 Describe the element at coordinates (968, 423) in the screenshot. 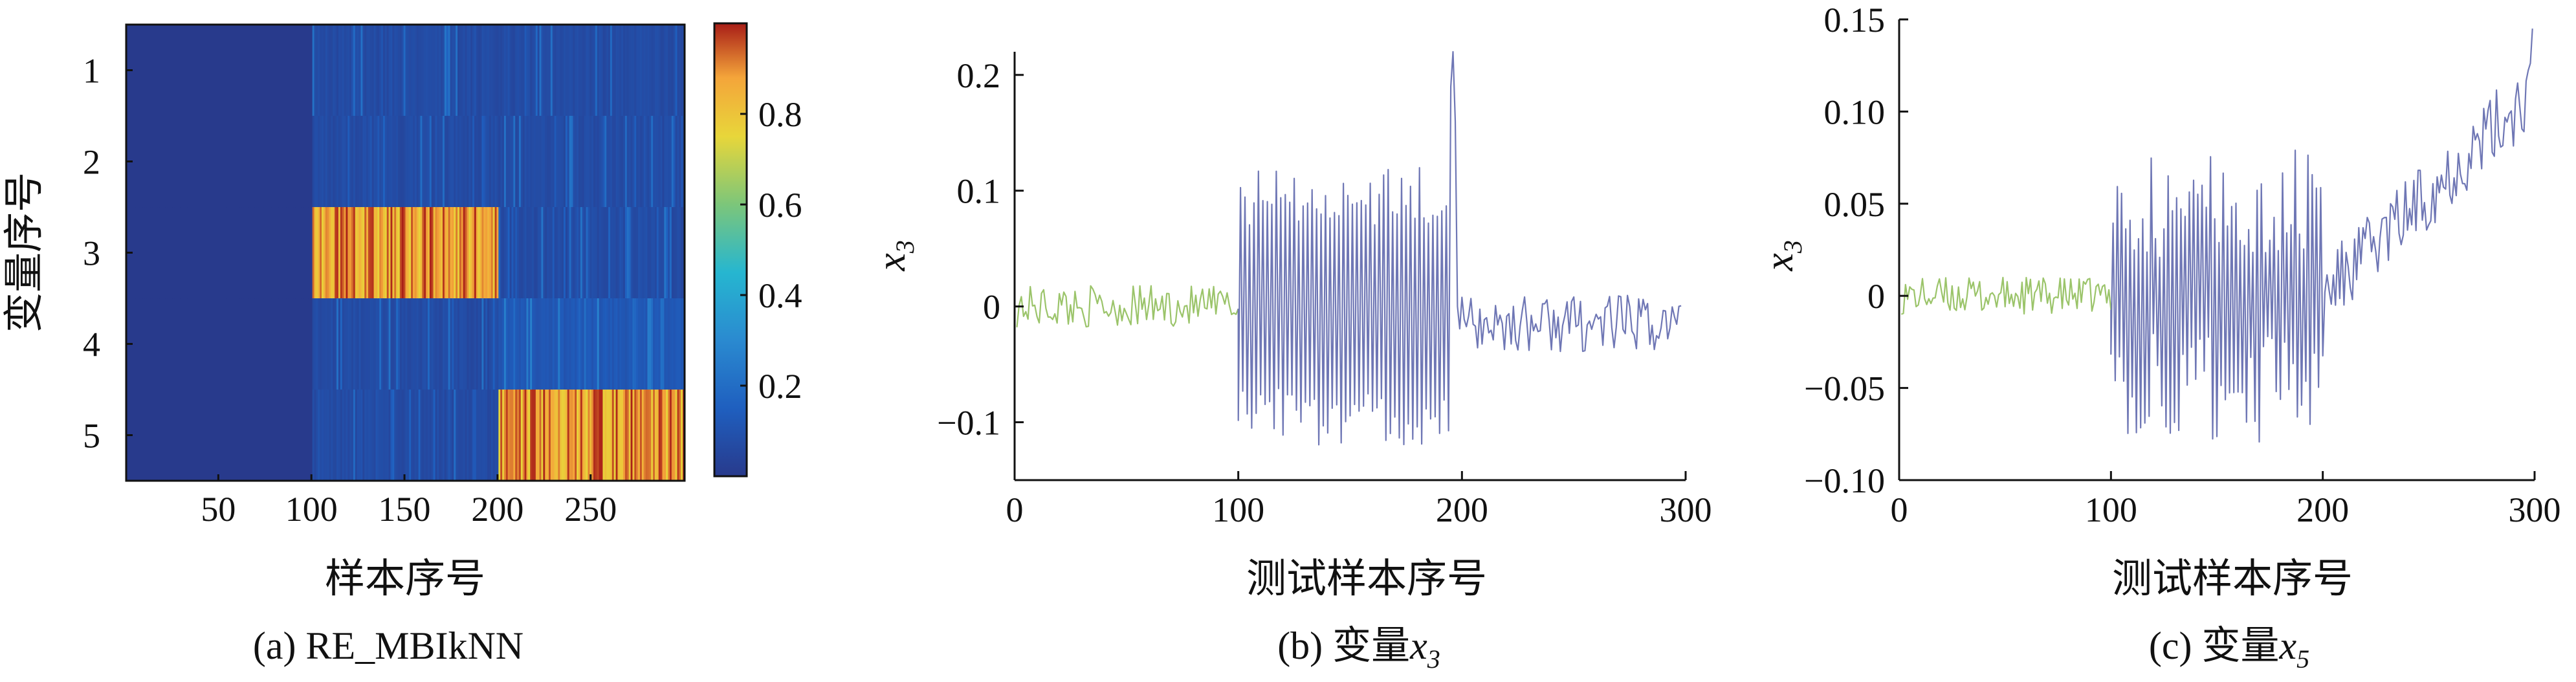

I see `x3-y-tick-label: −0.1` at that location.